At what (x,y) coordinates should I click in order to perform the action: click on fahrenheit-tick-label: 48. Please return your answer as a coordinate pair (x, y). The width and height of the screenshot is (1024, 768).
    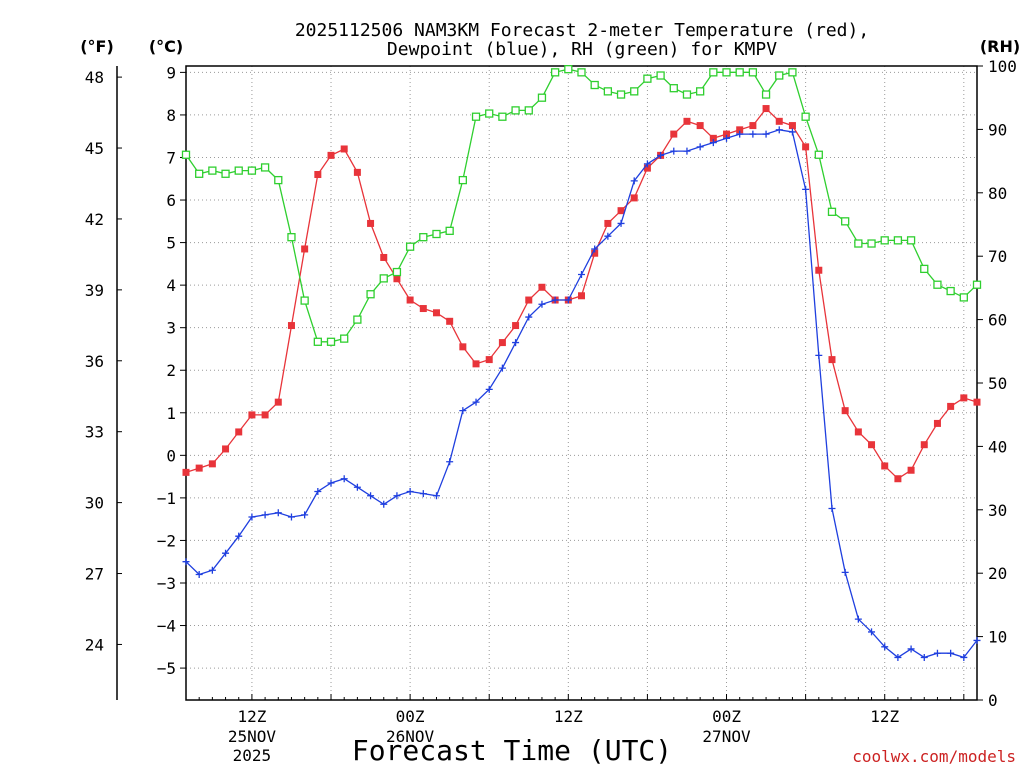
    Looking at the image, I should click on (94, 77).